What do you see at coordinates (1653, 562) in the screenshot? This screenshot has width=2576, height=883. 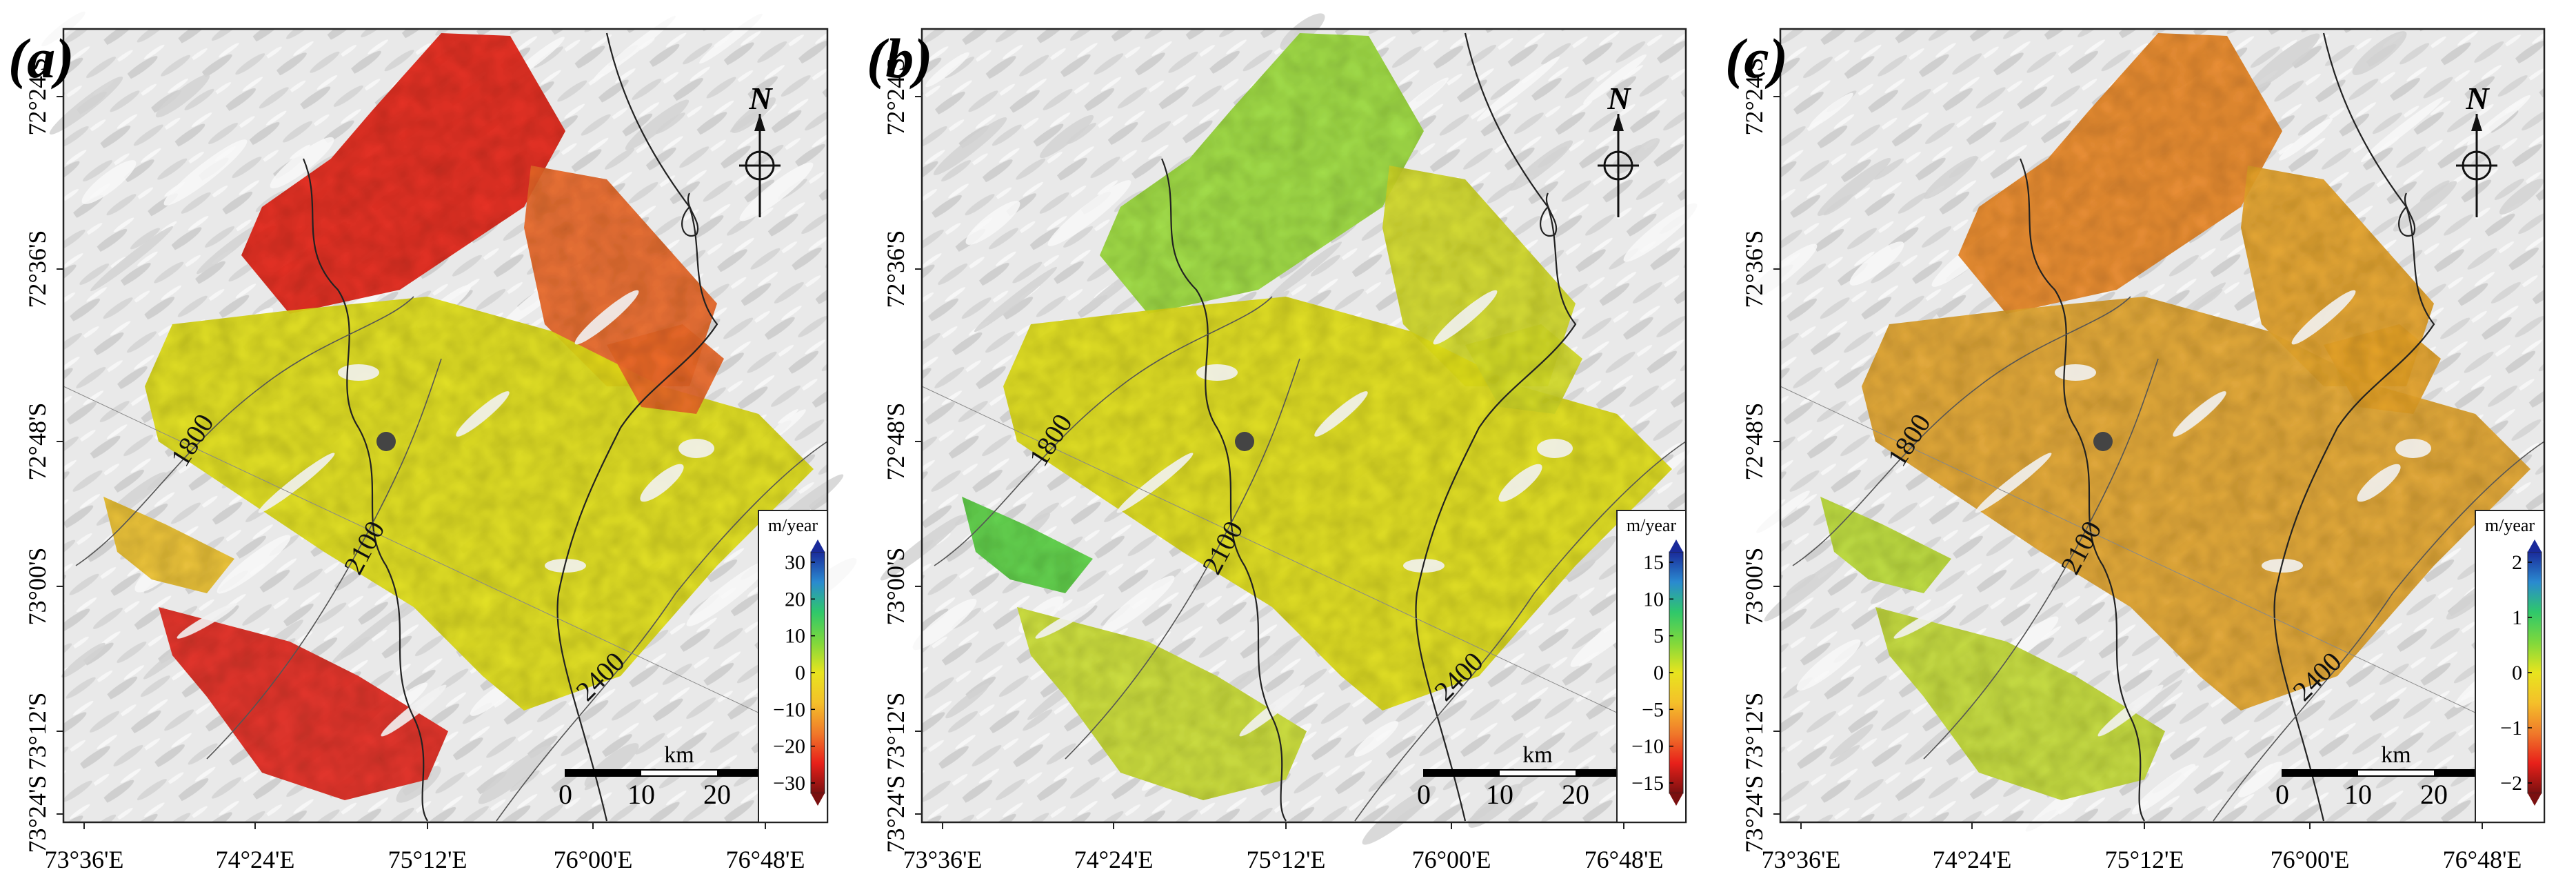 I see `colorbar-tick-label: 15` at bounding box center [1653, 562].